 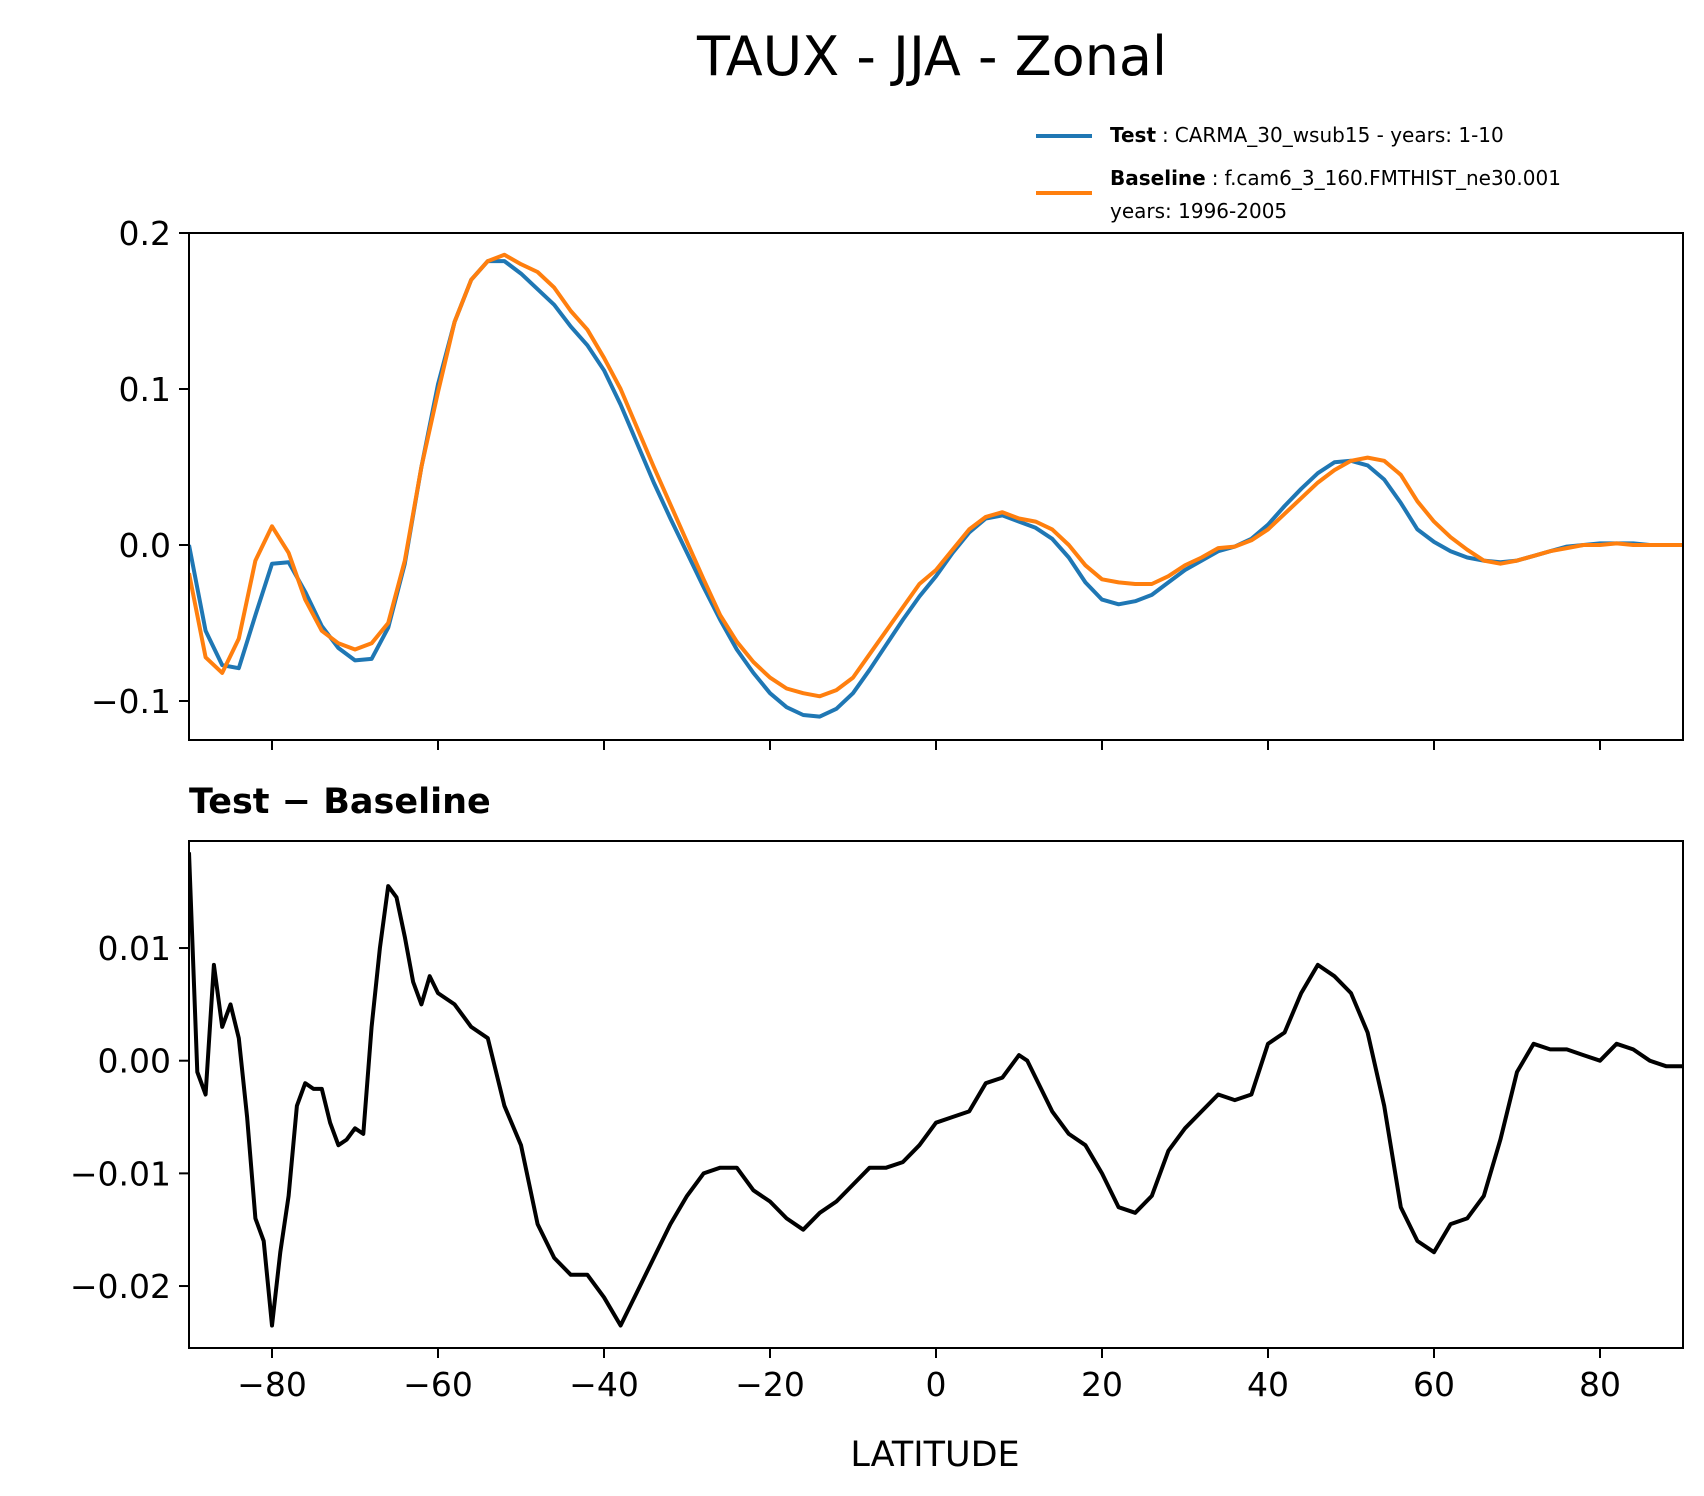 What do you see at coordinates (604, 1384) in the screenshot?
I see `x-tick-label: −40` at bounding box center [604, 1384].